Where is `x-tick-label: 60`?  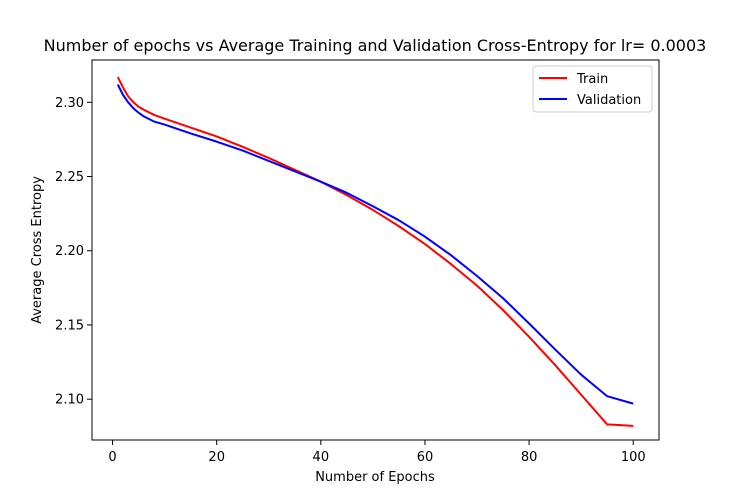 x-tick-label: 60 is located at coordinates (425, 457).